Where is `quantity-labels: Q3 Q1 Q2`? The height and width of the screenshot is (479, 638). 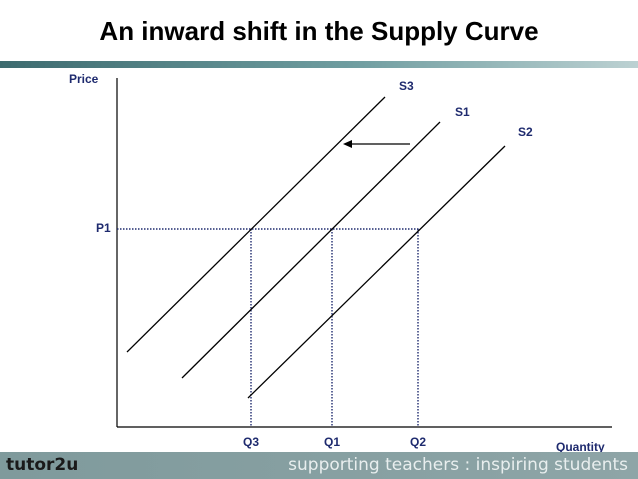
quantity-labels: Q3 Q1 Q2 is located at coordinates (334, 442).